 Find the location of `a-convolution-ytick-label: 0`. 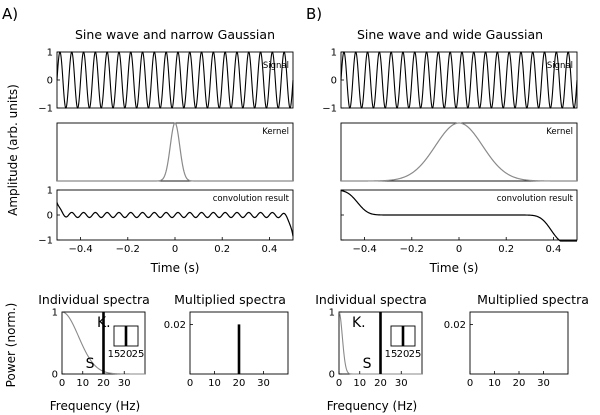

a-convolution-ytick-label: 0 is located at coordinates (50, 216).